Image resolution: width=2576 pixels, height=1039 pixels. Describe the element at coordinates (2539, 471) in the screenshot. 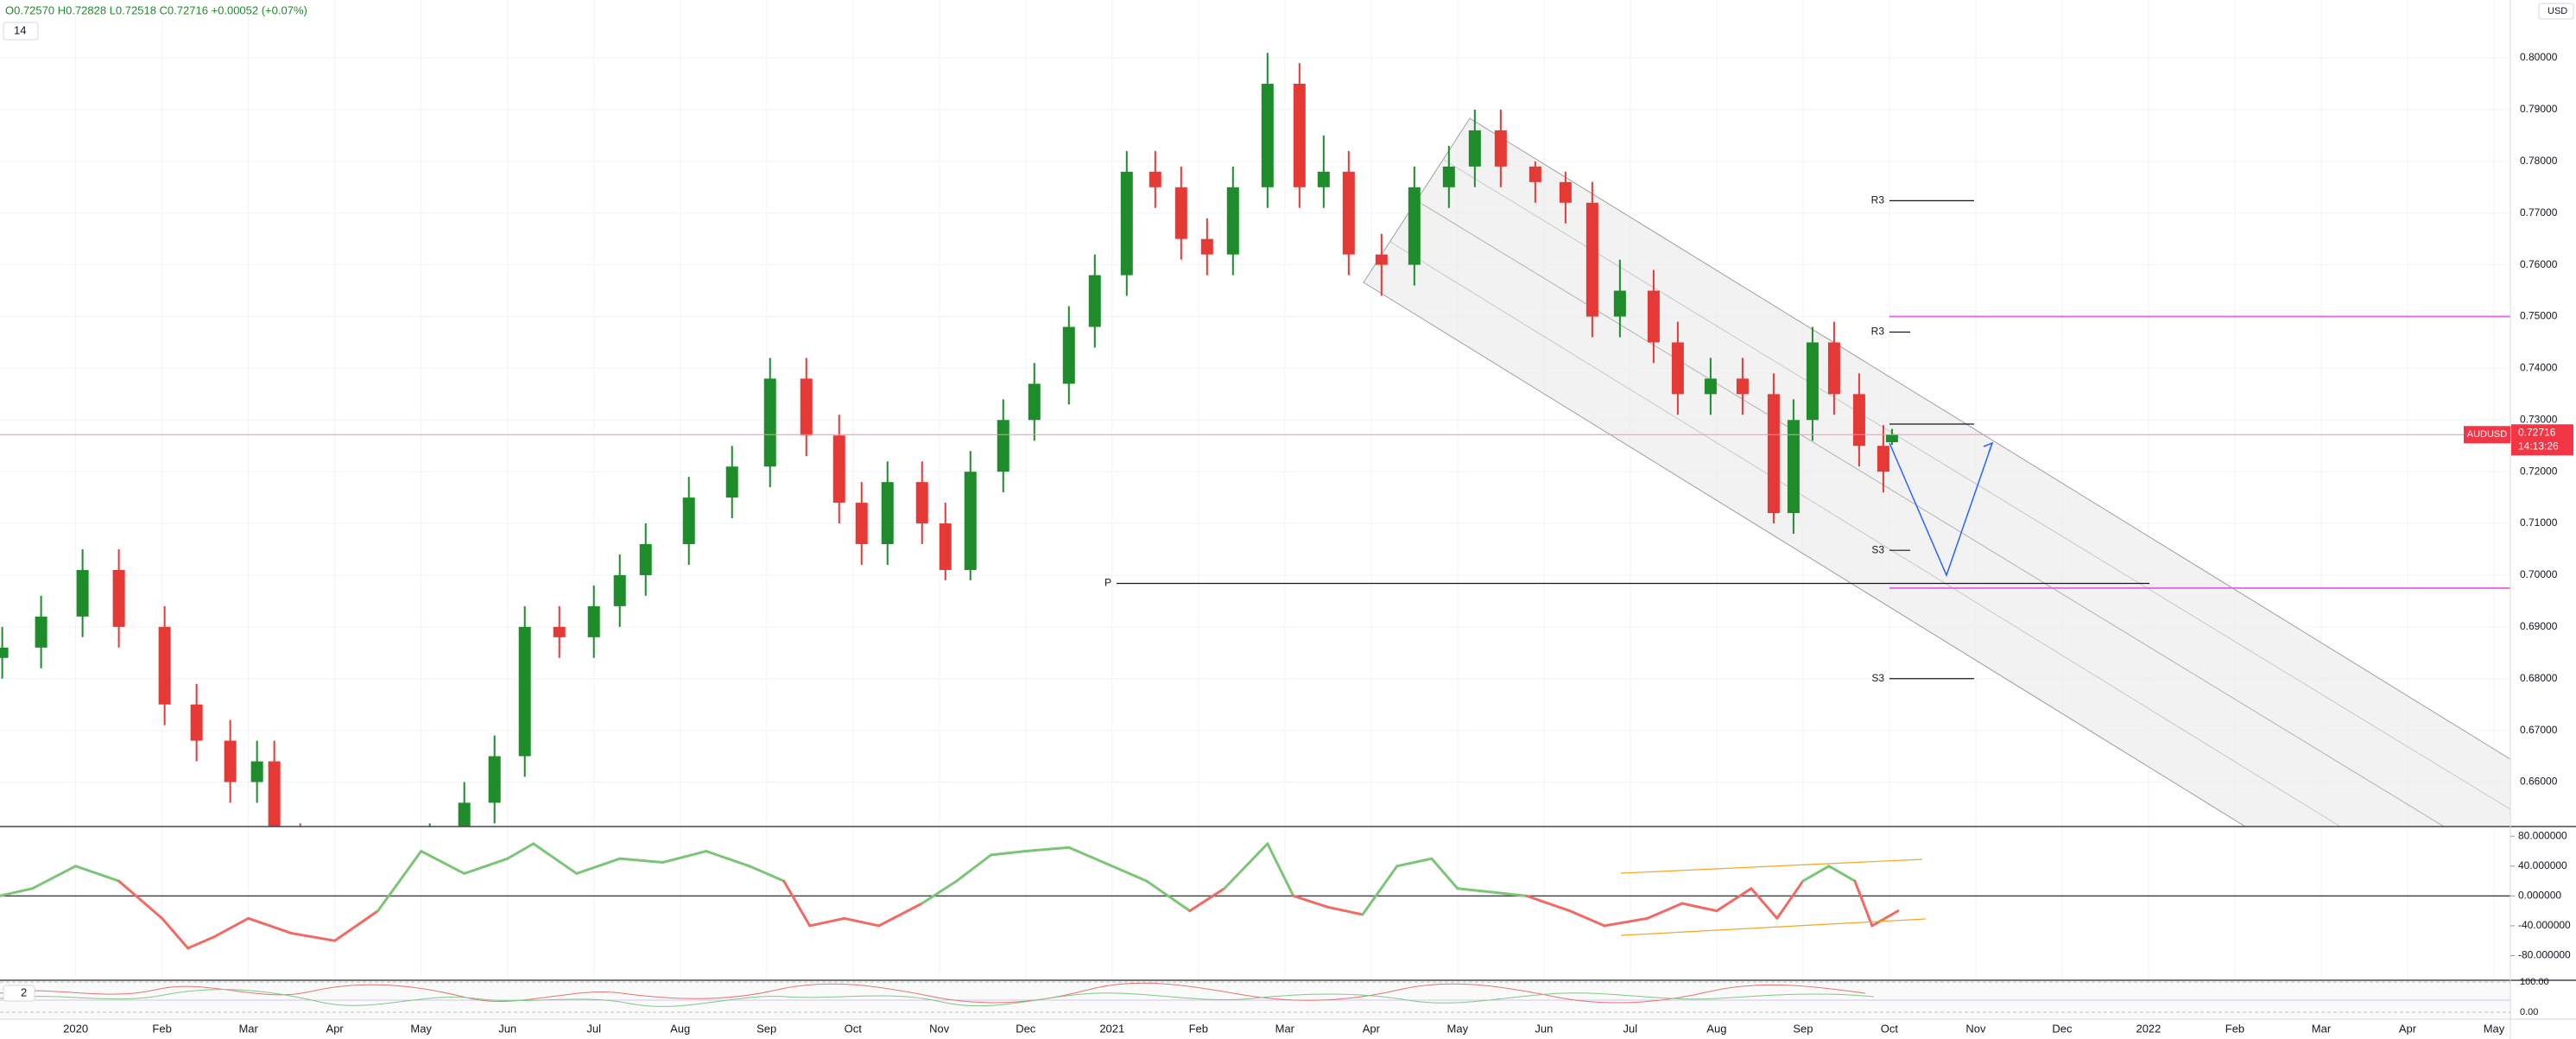

I see `y-tick-label: 0.72000` at that location.